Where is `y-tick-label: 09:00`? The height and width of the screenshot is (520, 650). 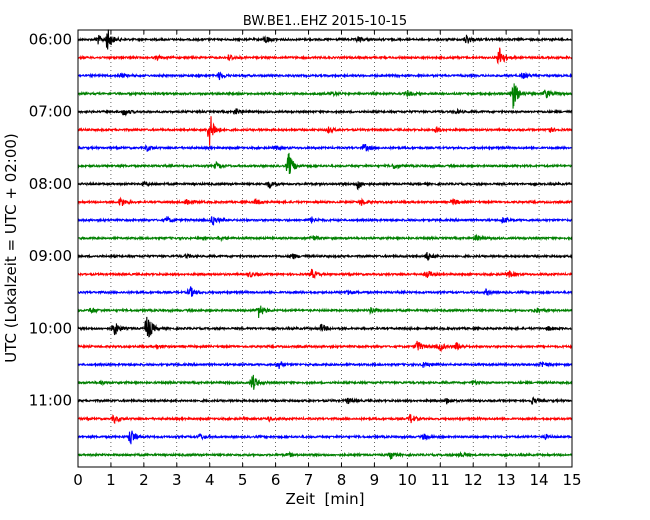 y-tick-label: 09:00 is located at coordinates (50, 256).